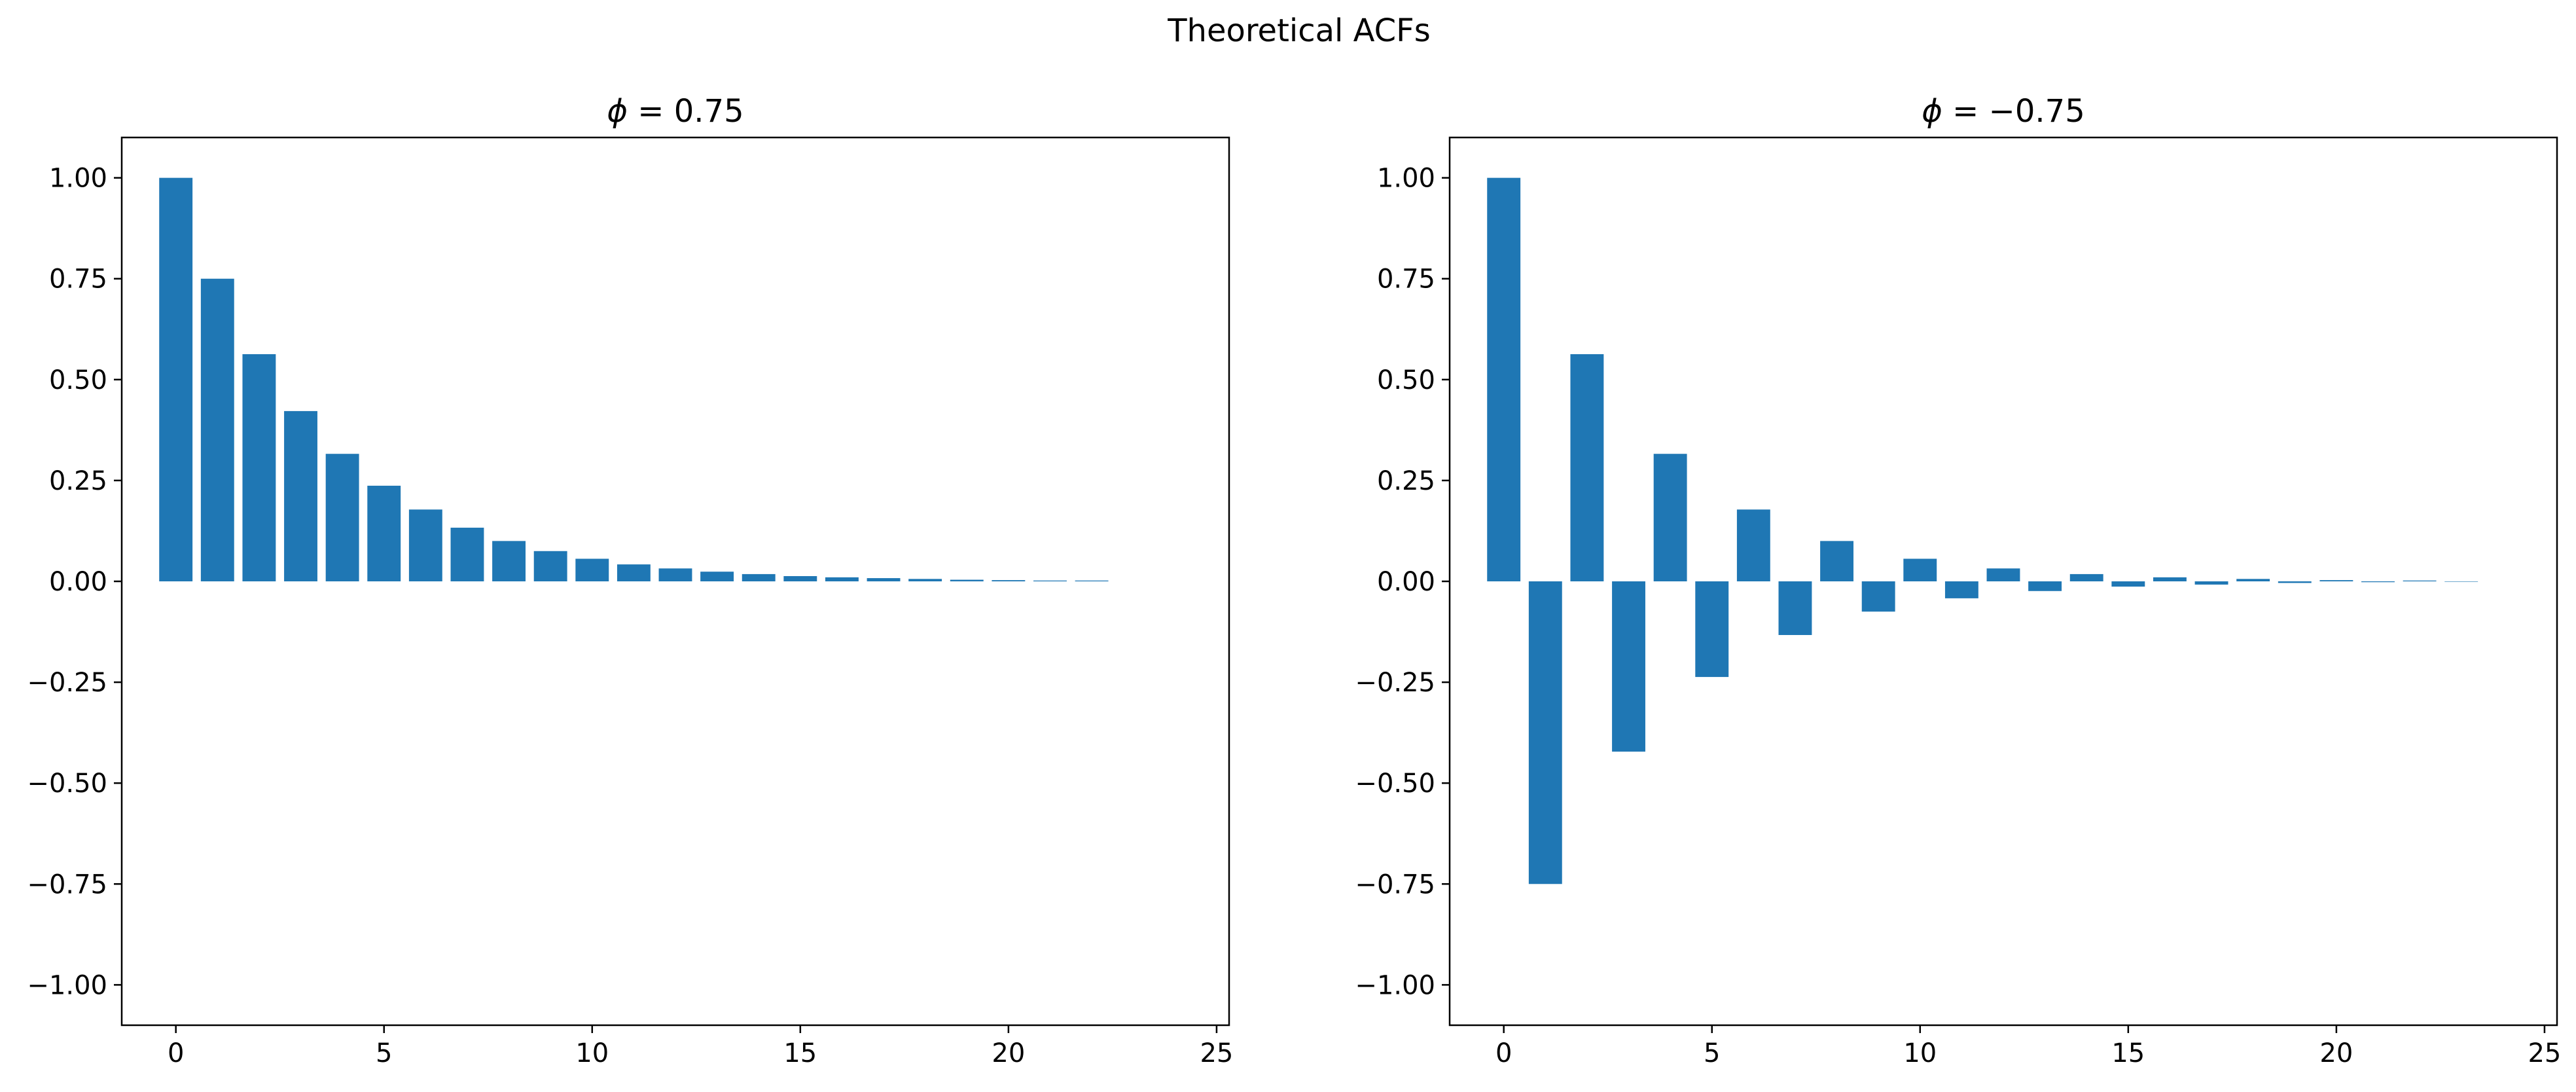 The width and height of the screenshot is (2576, 1092). What do you see at coordinates (634, 379) in the screenshot?
I see `bar-series` at bounding box center [634, 379].